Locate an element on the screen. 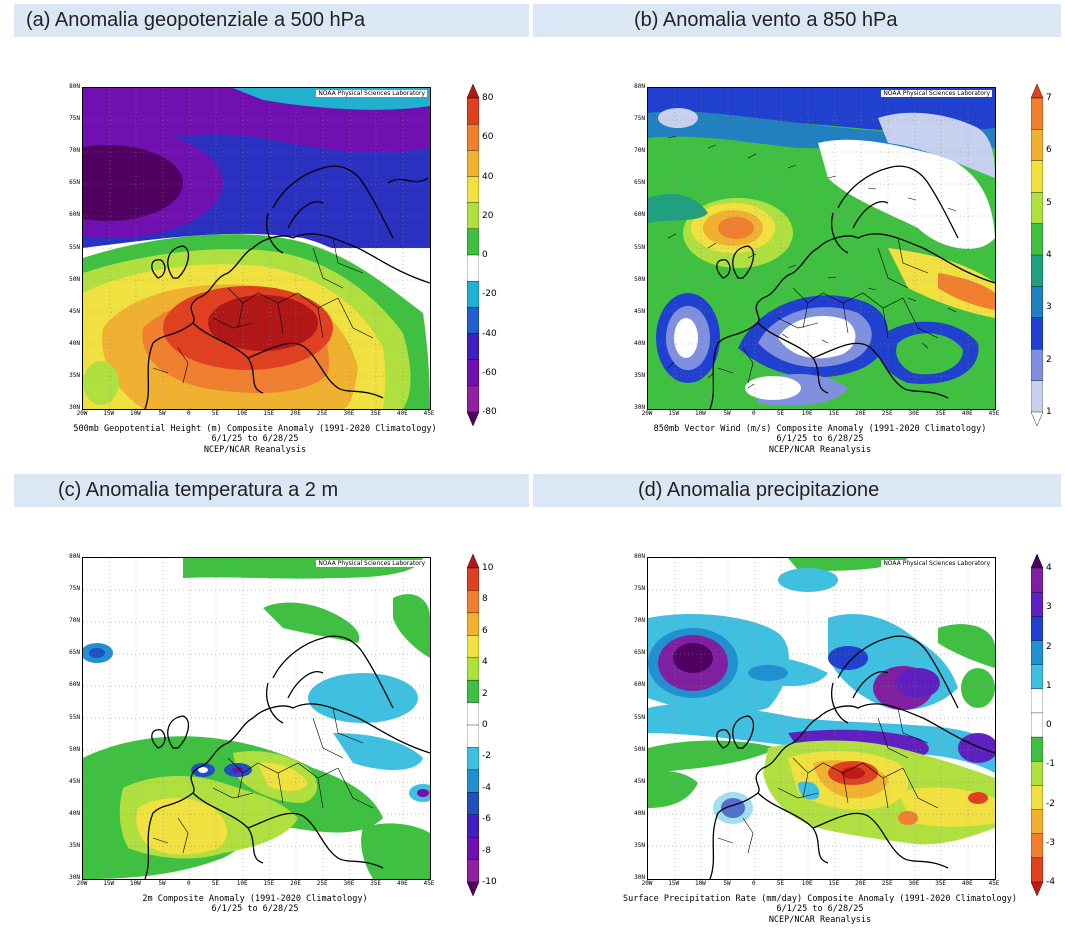 This screenshot has height=952, width=1065. colorbar-label: 40 is located at coordinates (488, 176).